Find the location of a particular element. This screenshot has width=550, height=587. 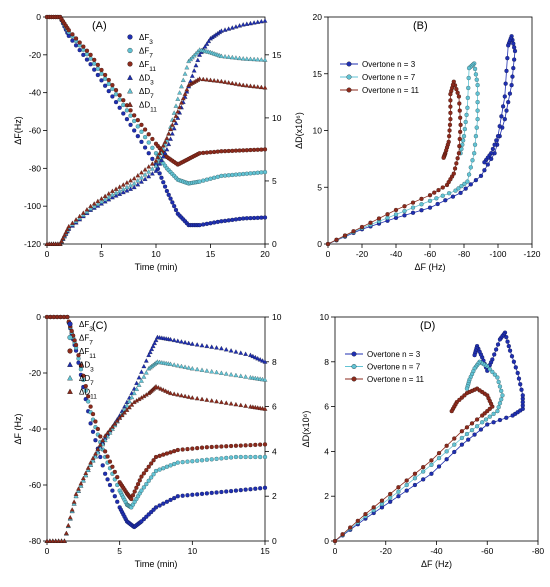

y2-tick-label: 5 is located at coordinates (274, 181).